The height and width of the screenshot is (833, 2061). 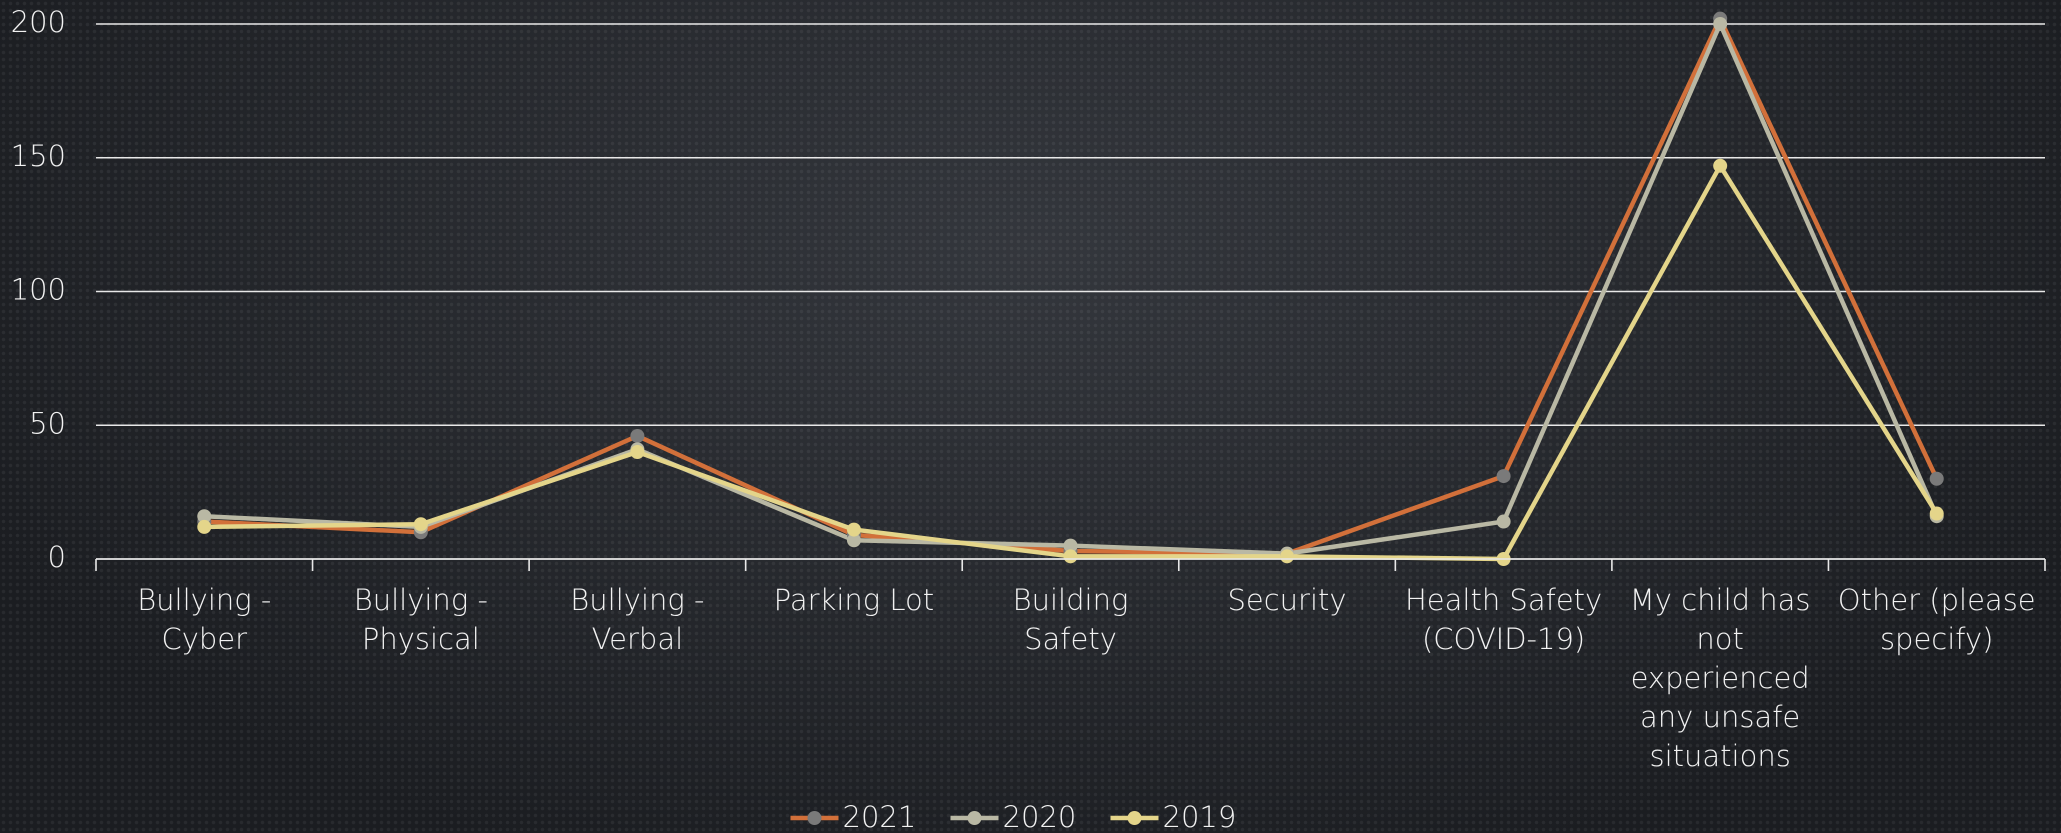 I want to click on x-tick-label: Bullying - Cyber, so click(x=204, y=619).